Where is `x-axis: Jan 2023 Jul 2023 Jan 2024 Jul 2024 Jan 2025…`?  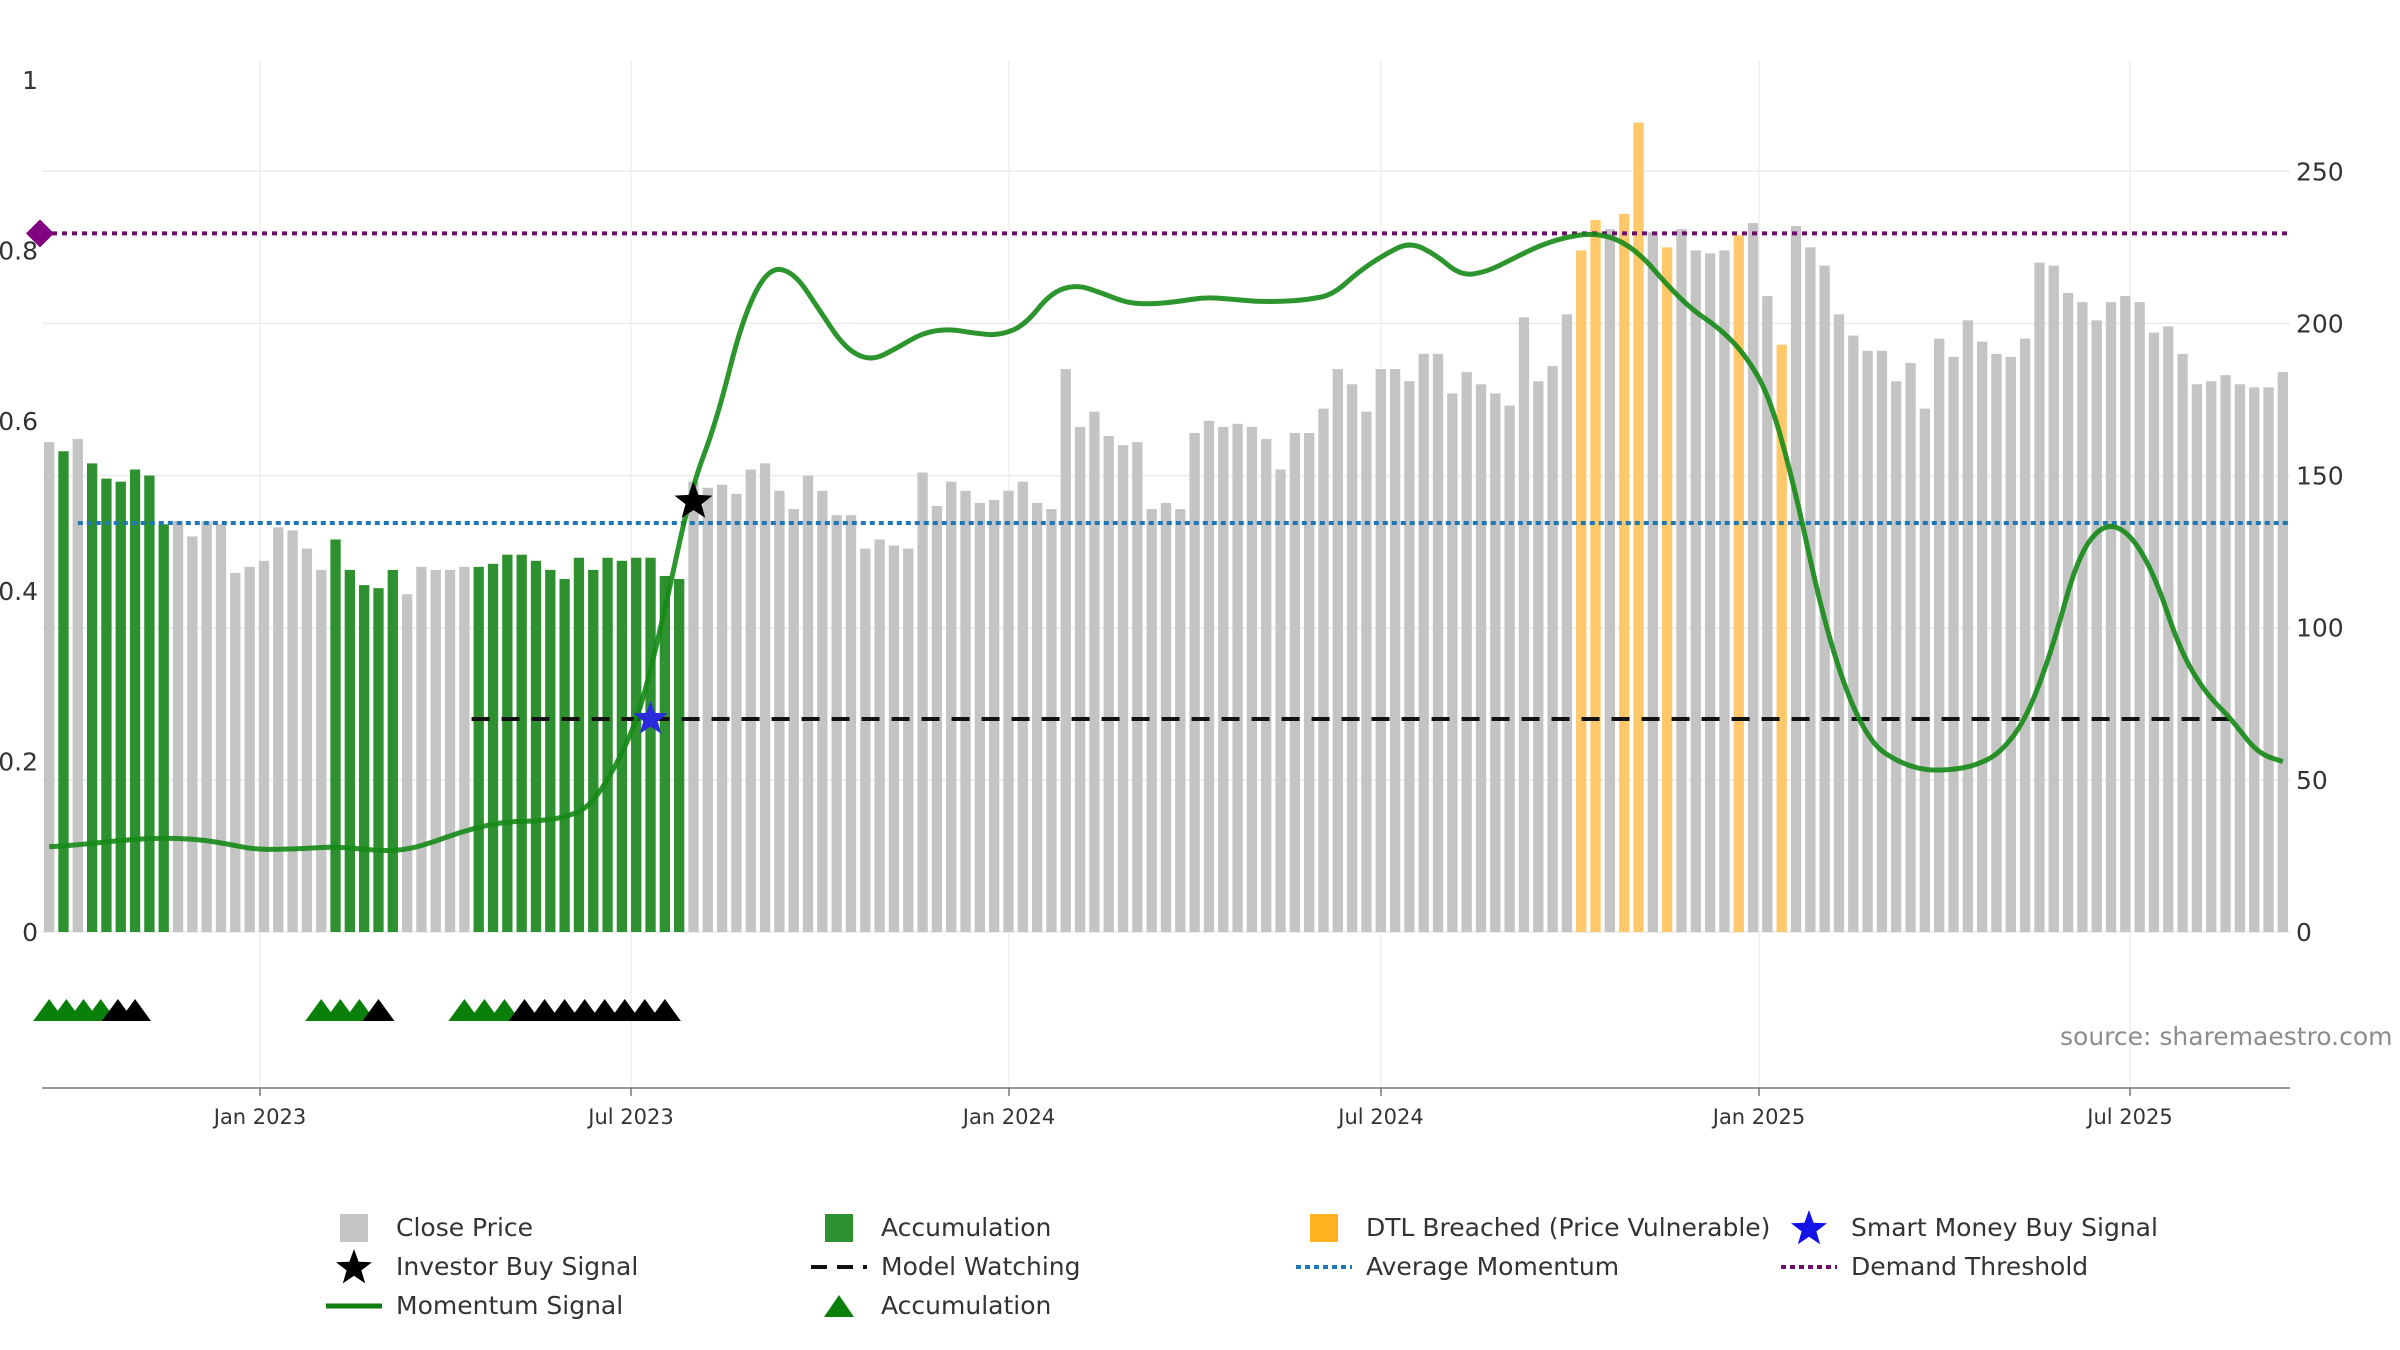
x-axis: Jan 2023 Jul 2023 Jan 2024 Jul 2024 Jan 2025… is located at coordinates (1166, 1108).